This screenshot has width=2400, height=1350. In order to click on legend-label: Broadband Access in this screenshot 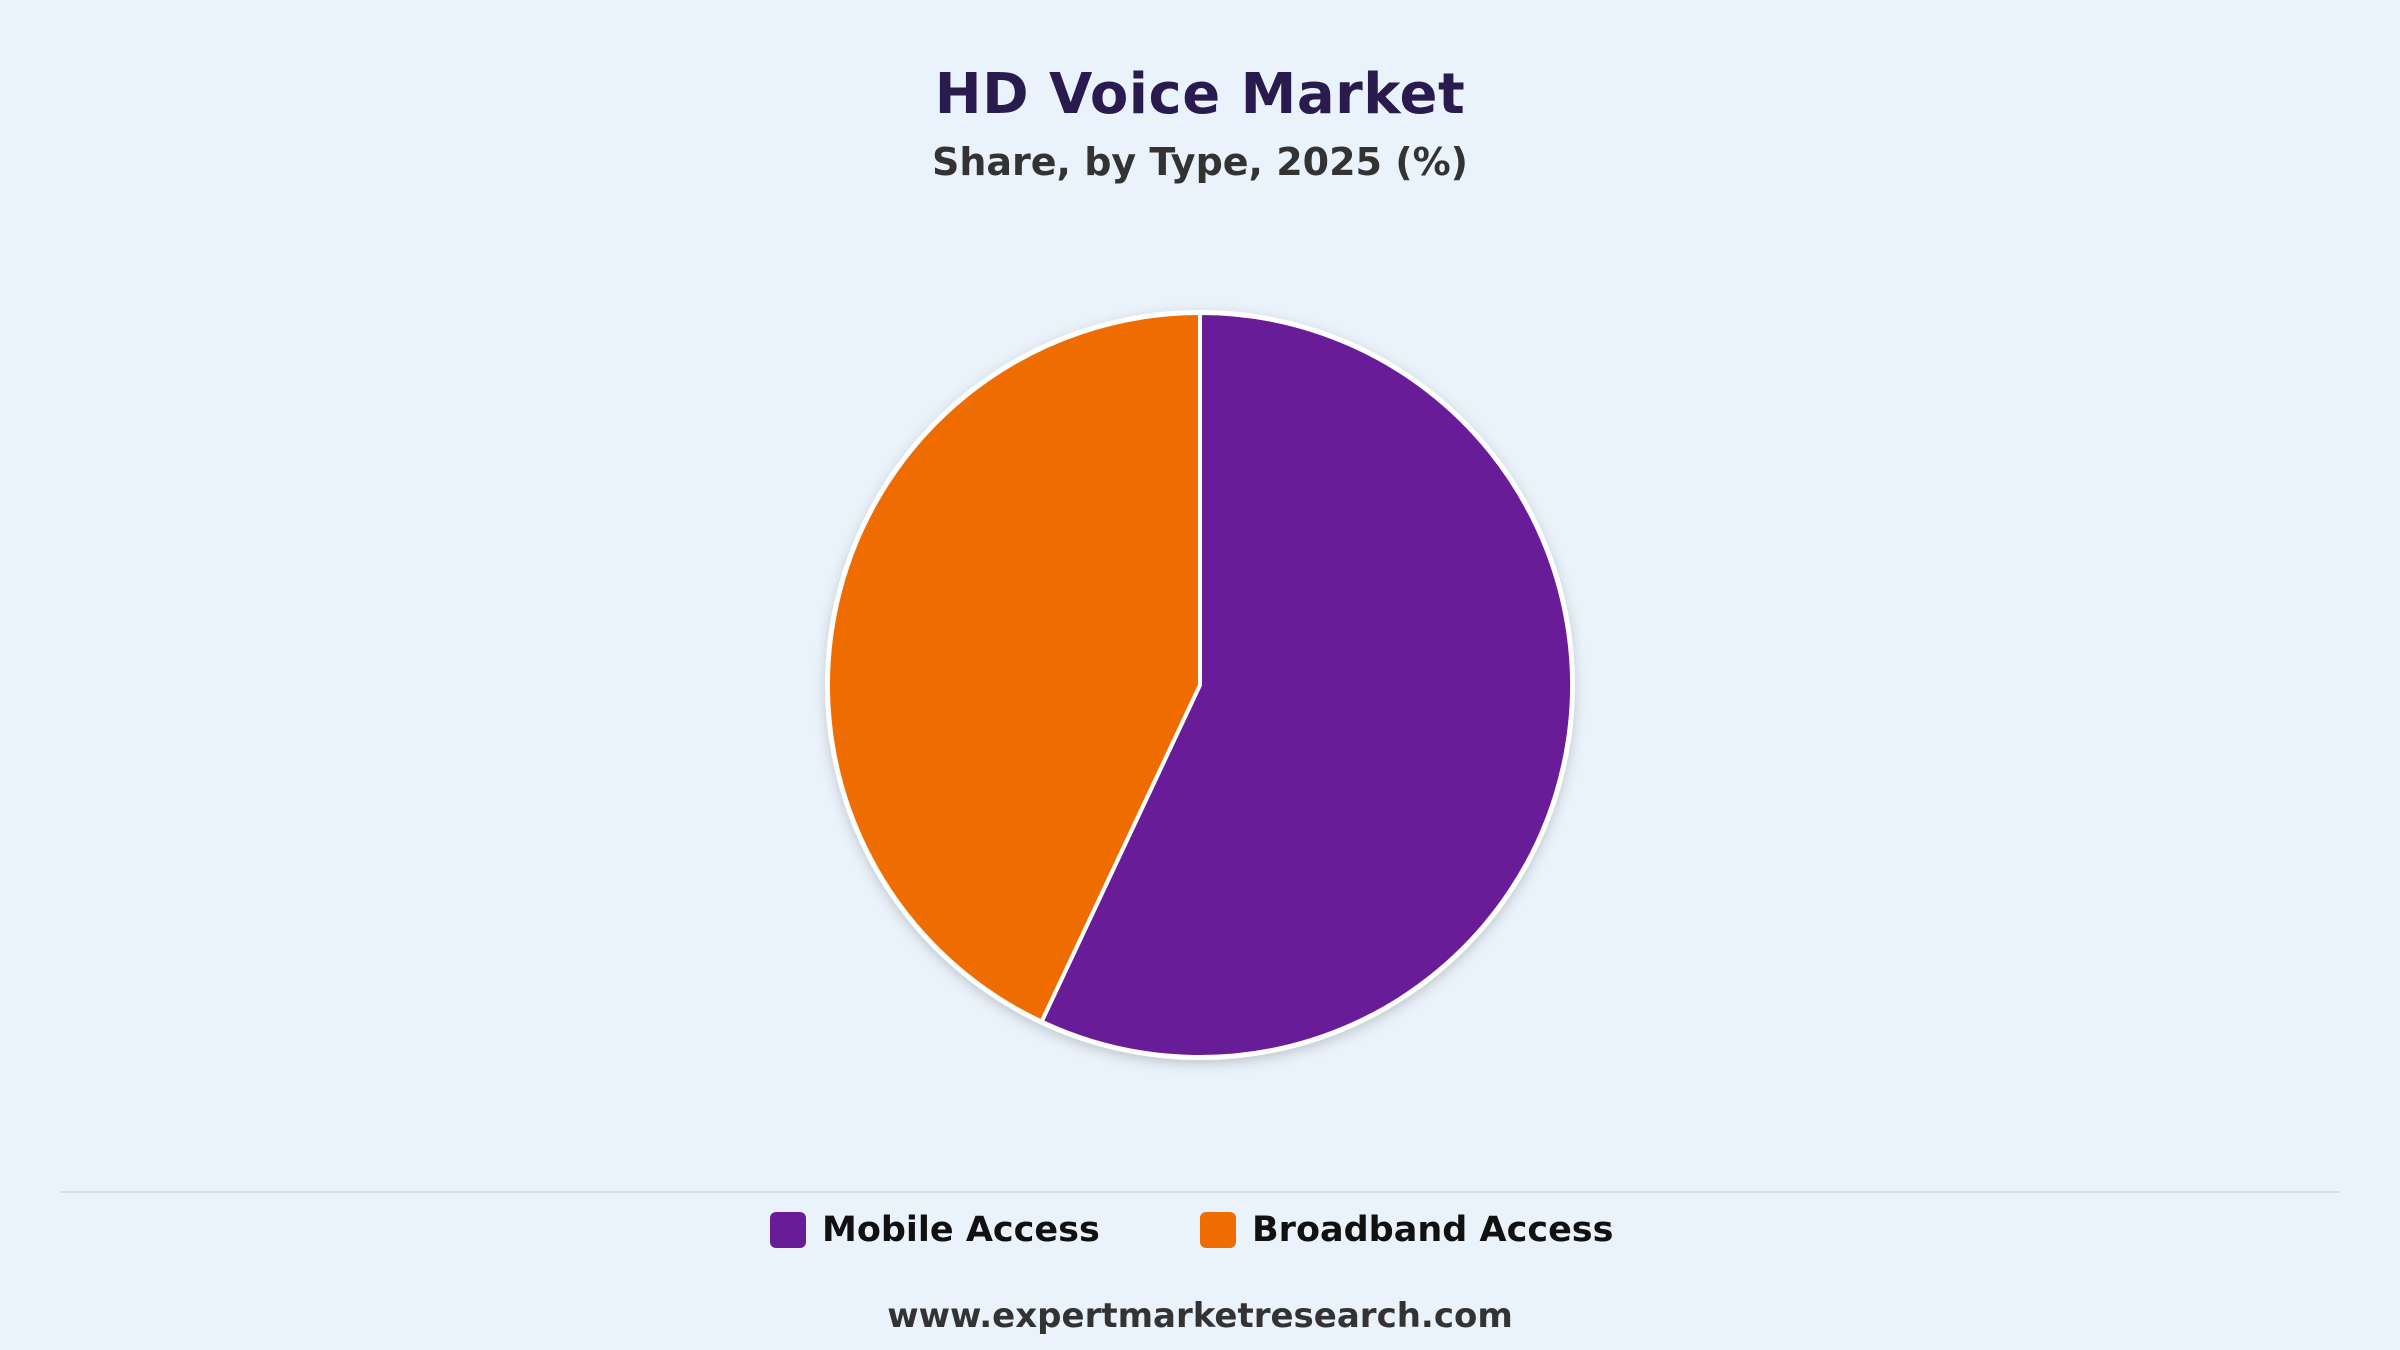, I will do `click(1433, 1230)`.